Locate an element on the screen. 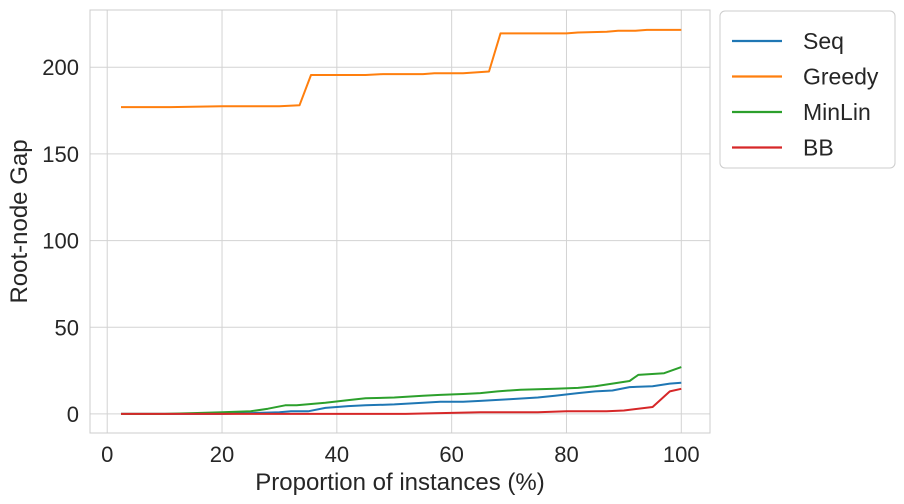 This screenshot has width=904, height=504. y-tick-label: 100 is located at coordinates (60, 241).